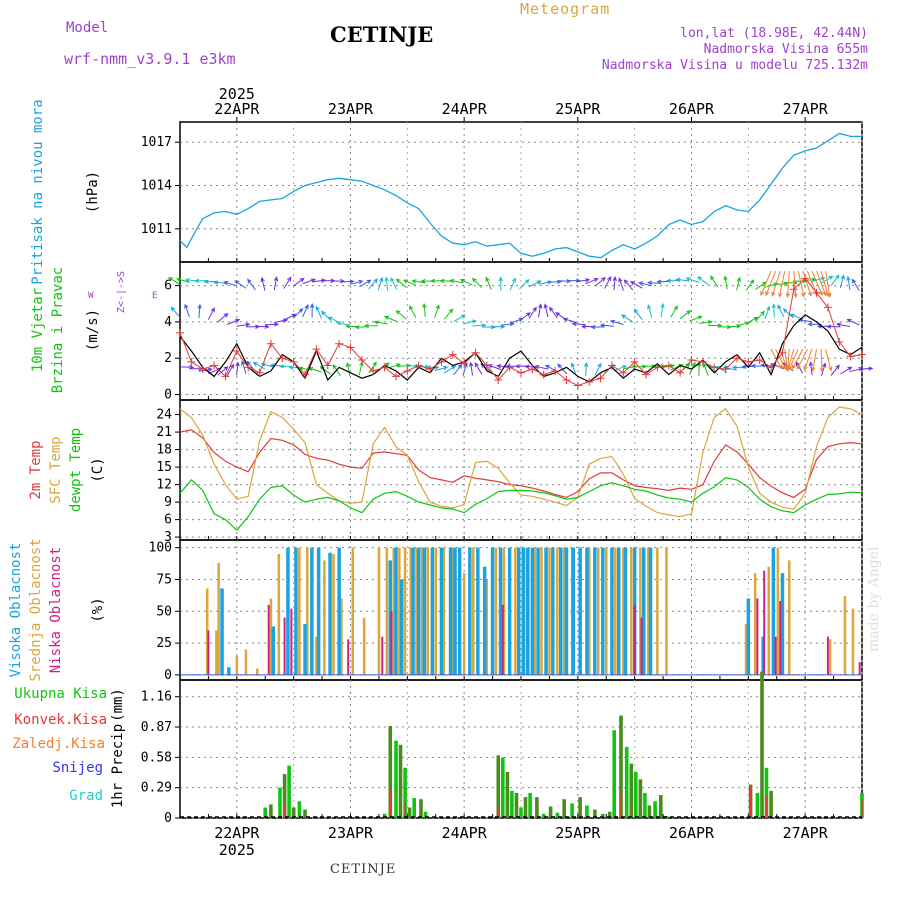 Image resolution: width=900 pixels, height=900 pixels. Describe the element at coordinates (578, 109) in the screenshot. I see `top-date-label: 25APR` at that location.